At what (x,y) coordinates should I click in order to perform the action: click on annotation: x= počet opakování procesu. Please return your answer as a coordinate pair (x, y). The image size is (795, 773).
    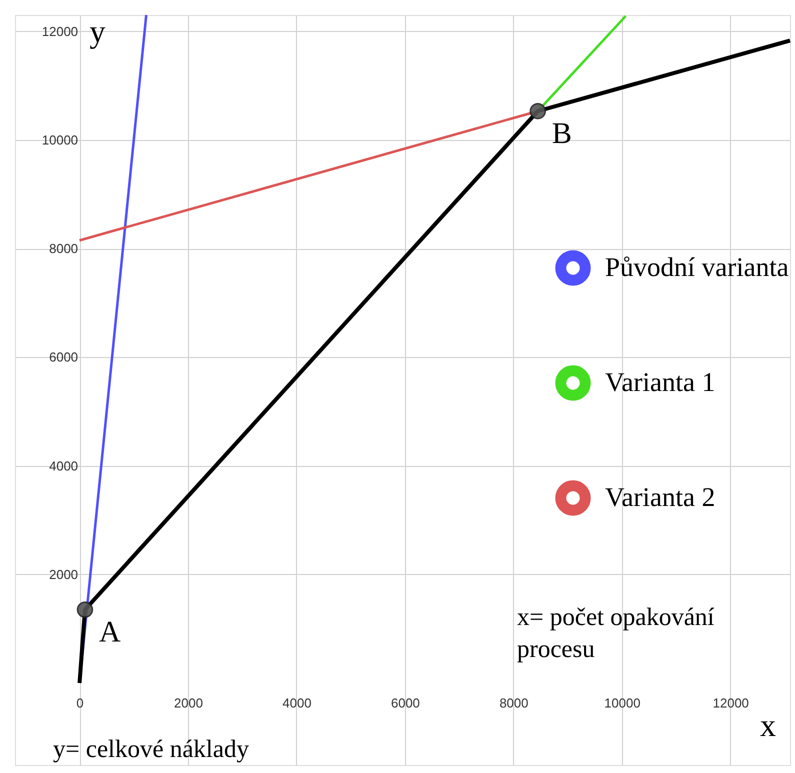
    Looking at the image, I should click on (615, 633).